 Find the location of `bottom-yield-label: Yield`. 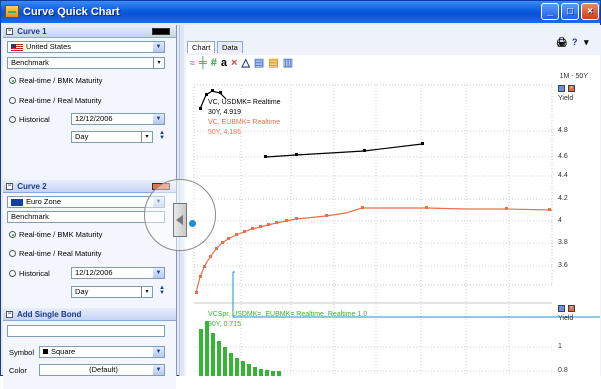

bottom-yield-label: Yield is located at coordinates (566, 318).